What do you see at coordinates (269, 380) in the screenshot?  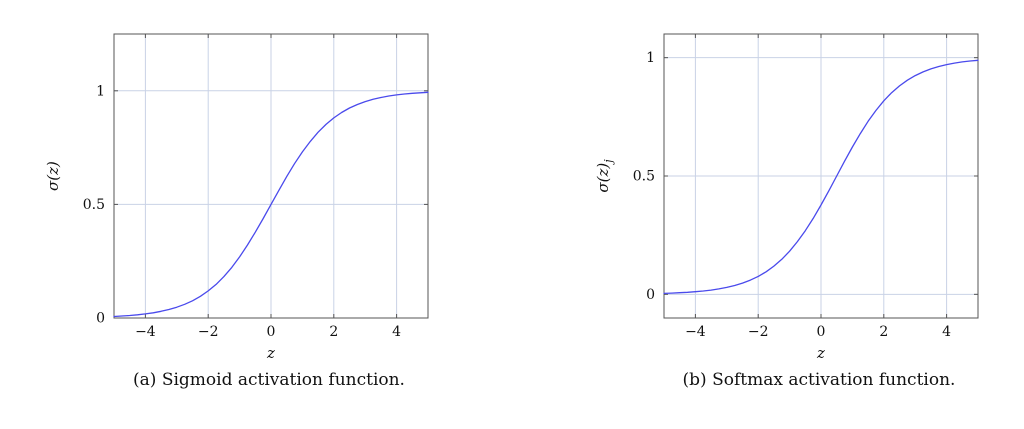 I see `sigmoid-caption: (a) Sigmoid activation function.` at bounding box center [269, 380].